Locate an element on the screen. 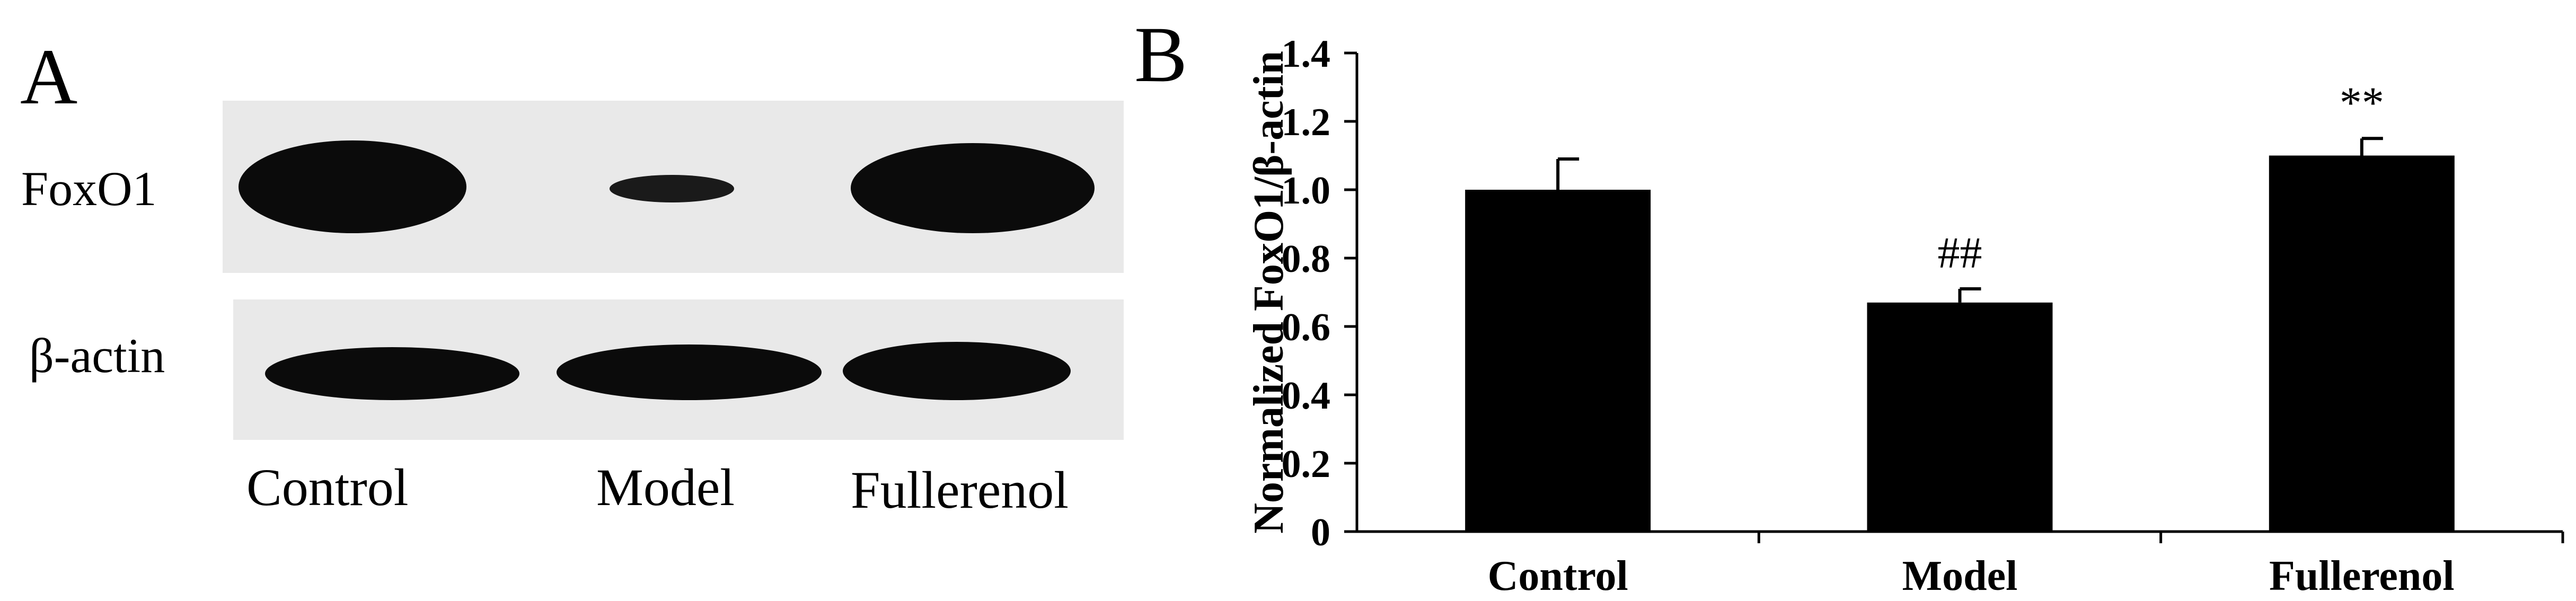  foxo1-band-fullerenol is located at coordinates (973, 188).